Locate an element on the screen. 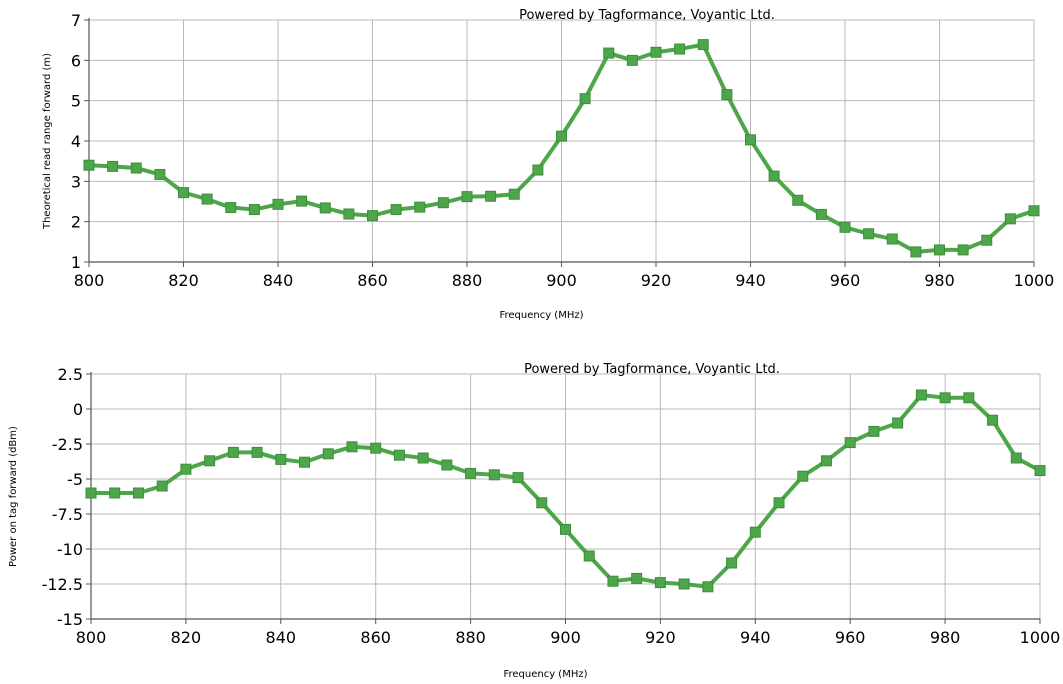 The image size is (1063, 684). y-tick-label: -15 is located at coordinates (70, 619).